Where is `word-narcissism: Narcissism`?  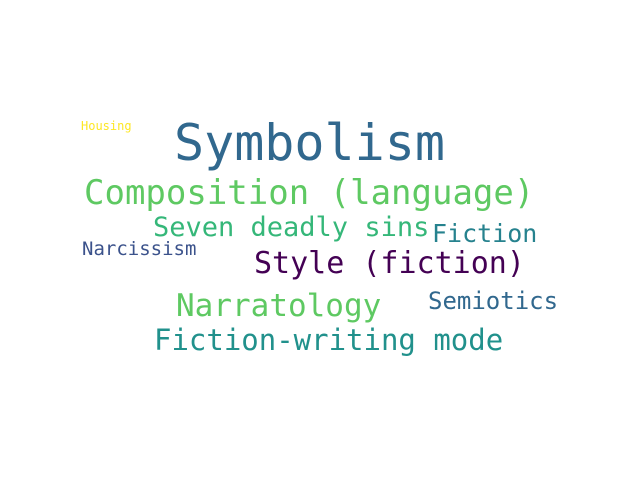
word-narcissism: Narcissism is located at coordinates (139, 249).